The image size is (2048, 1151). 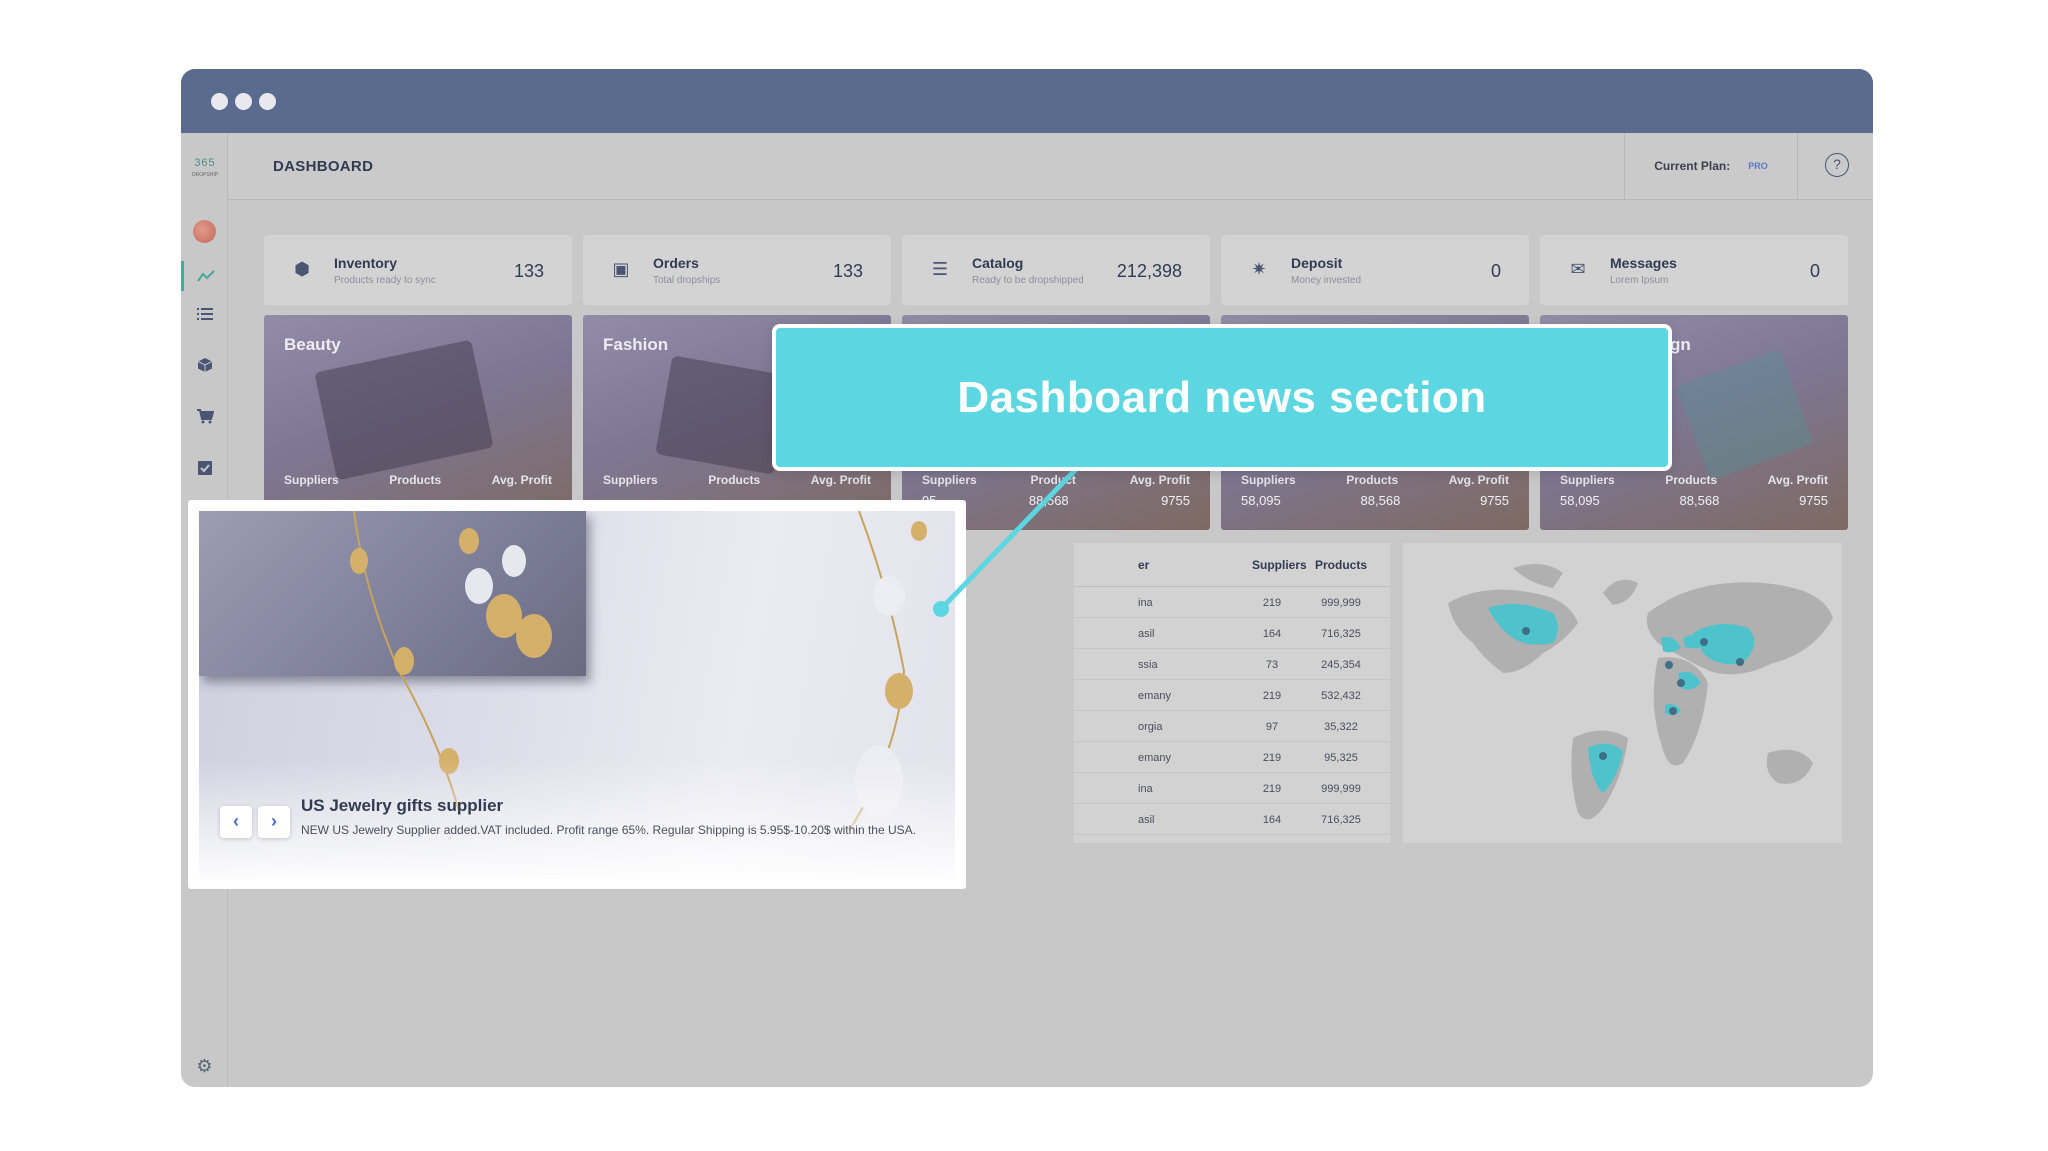 I want to click on clipboard-icon: ▣, so click(x=621, y=269).